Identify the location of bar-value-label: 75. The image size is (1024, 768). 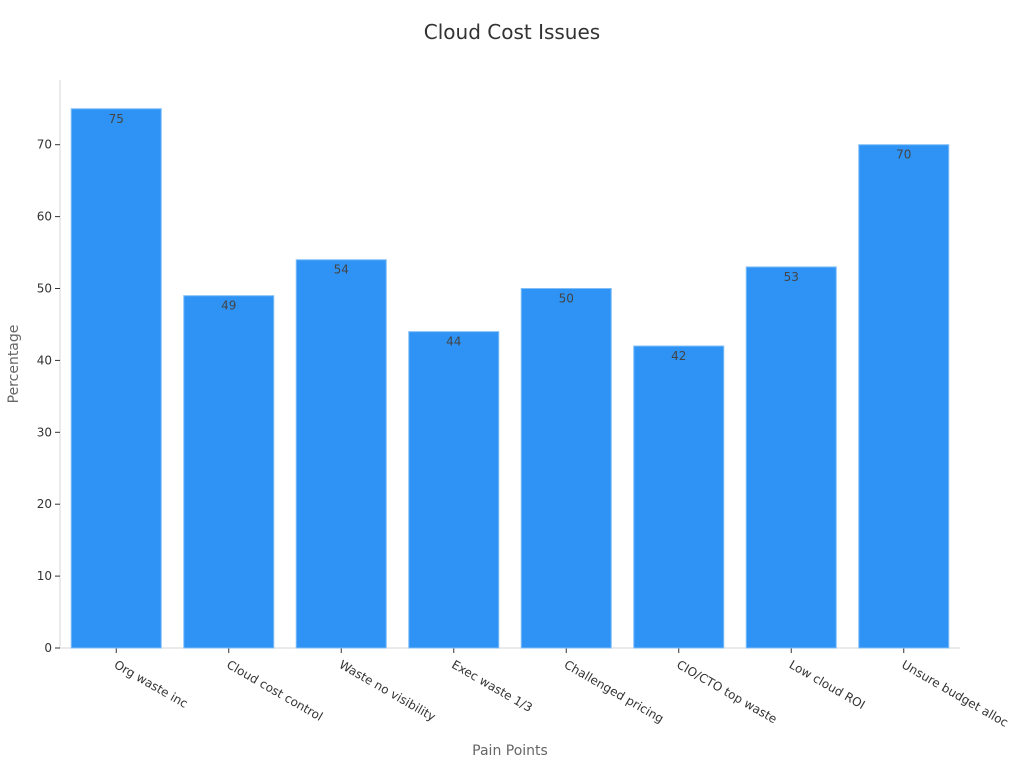
(116, 119).